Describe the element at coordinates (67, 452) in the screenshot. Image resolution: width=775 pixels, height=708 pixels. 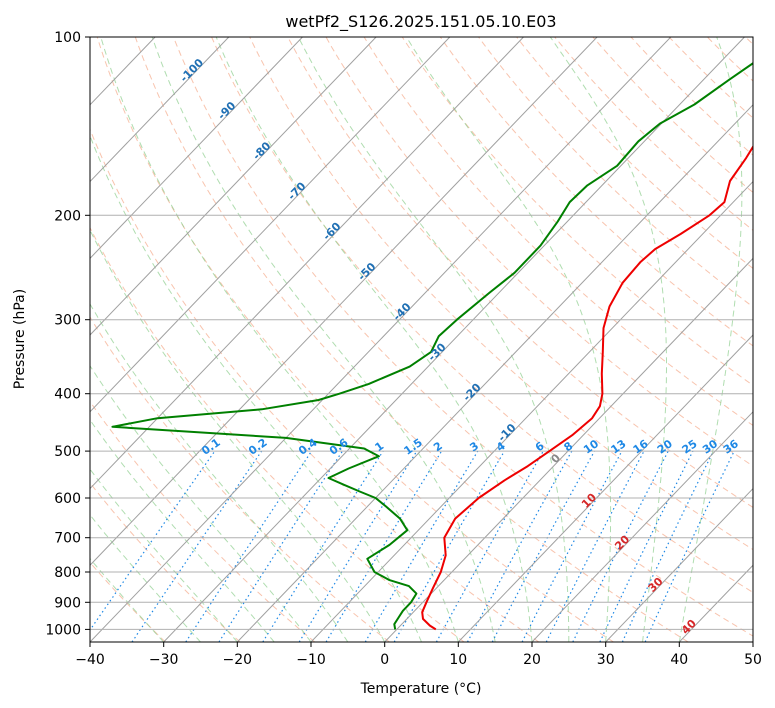
I see `y-tick-label: 500` at that location.